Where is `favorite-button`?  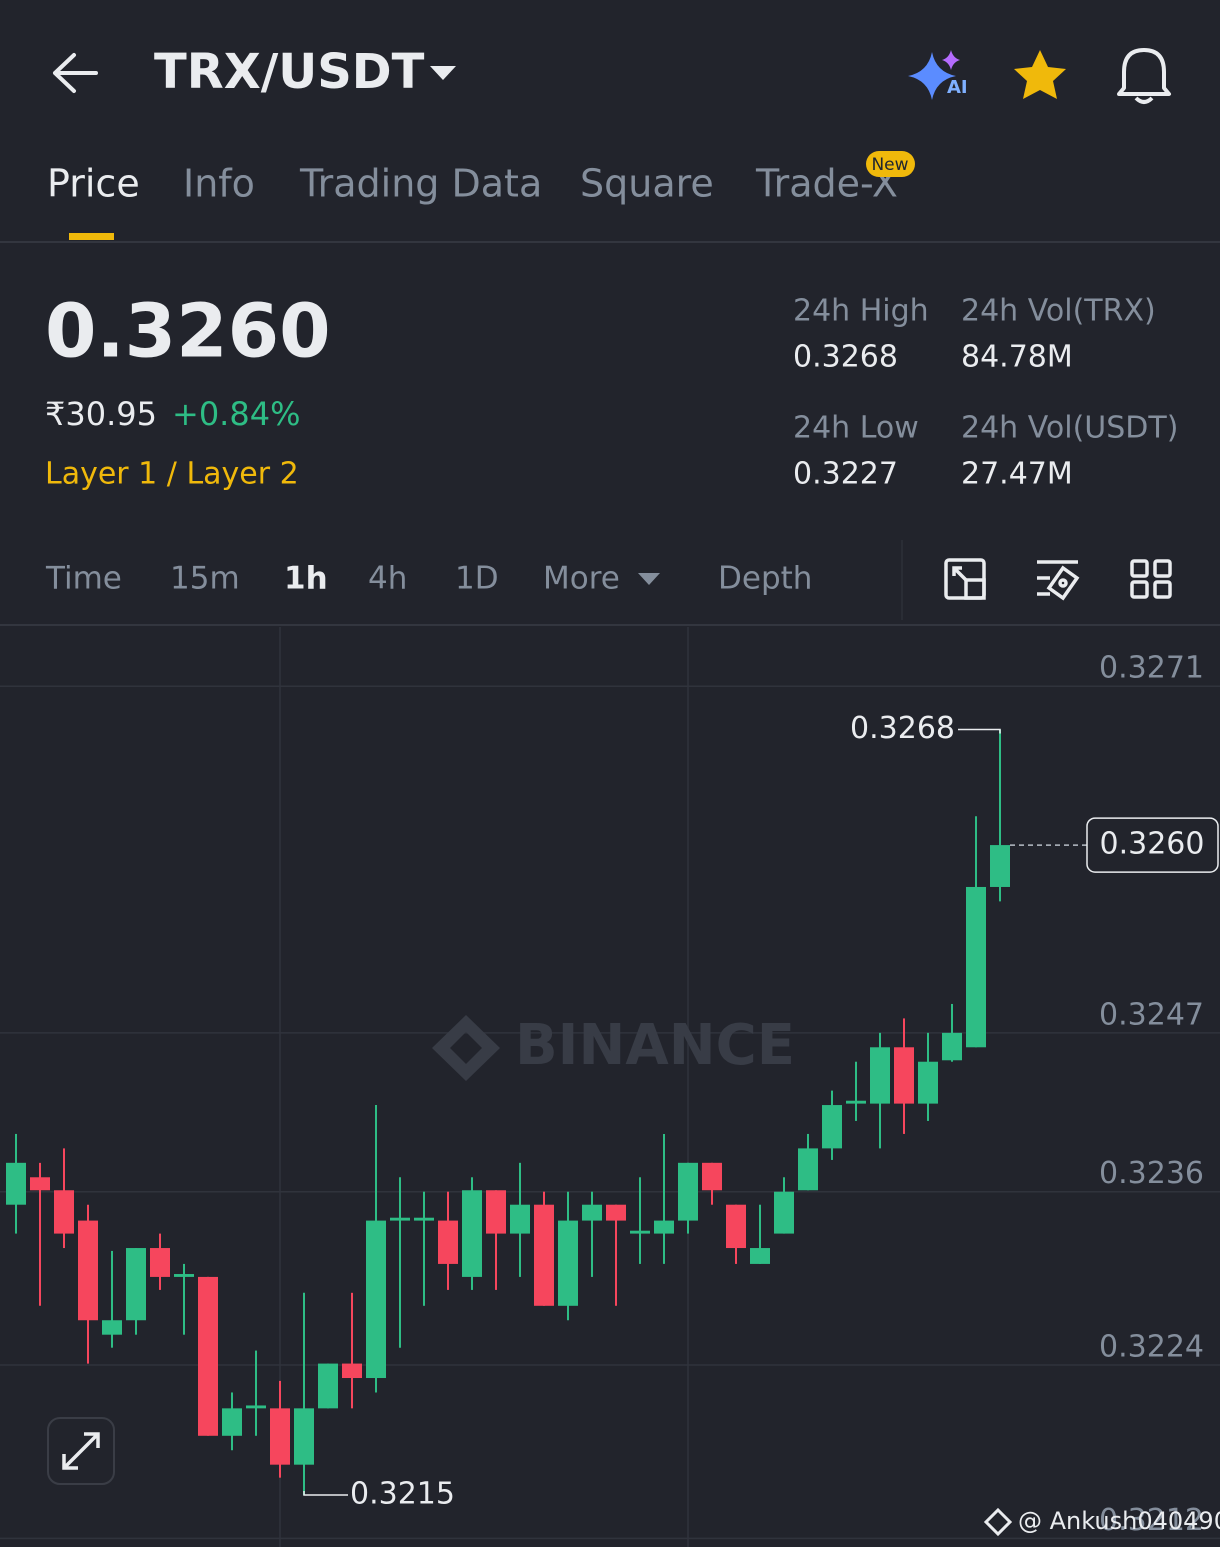 favorite-button is located at coordinates (1040, 74).